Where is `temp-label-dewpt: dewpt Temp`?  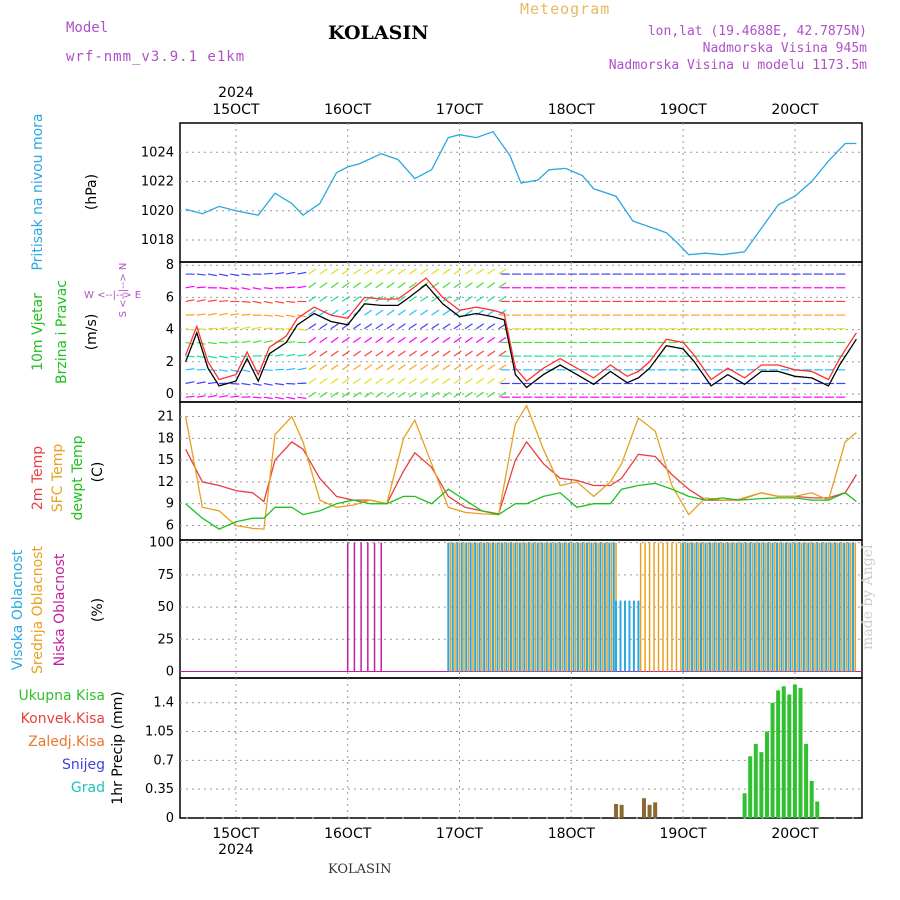 temp-label-dewpt: dewpt Temp is located at coordinates (78, 477).